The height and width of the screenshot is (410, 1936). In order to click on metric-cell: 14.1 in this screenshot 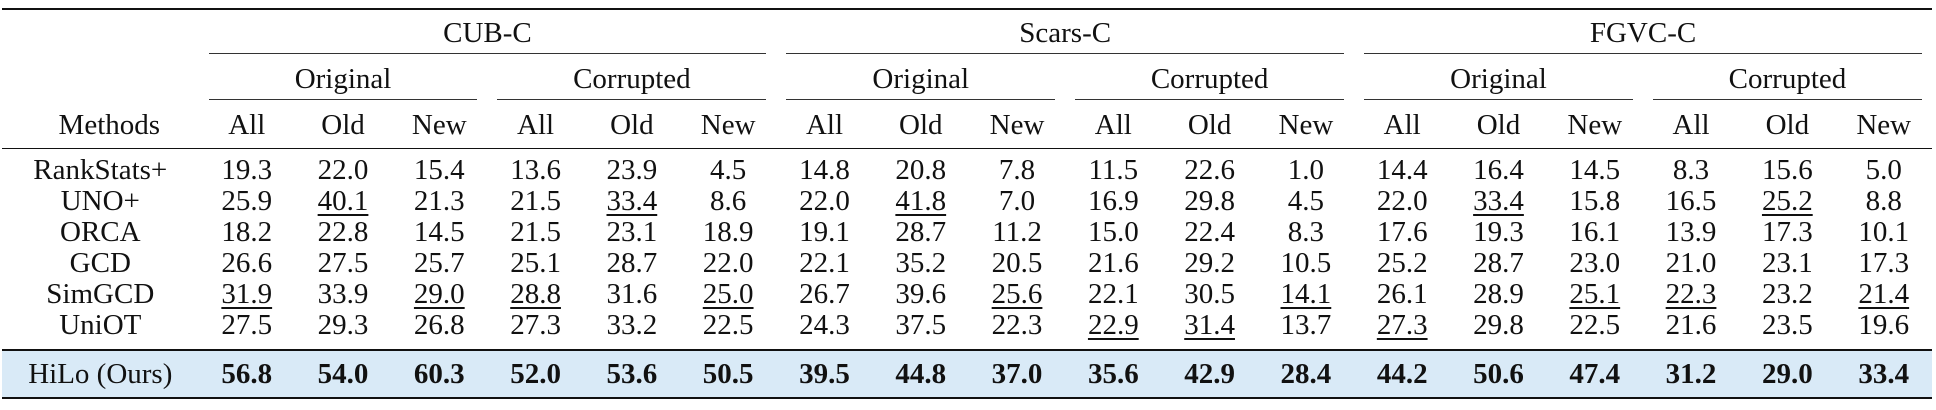, I will do `click(1306, 294)`.